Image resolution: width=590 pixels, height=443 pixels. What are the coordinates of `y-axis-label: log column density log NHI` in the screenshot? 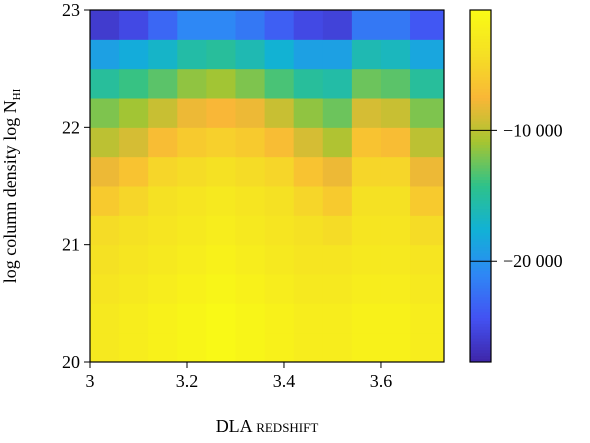 It's located at (11, 185).